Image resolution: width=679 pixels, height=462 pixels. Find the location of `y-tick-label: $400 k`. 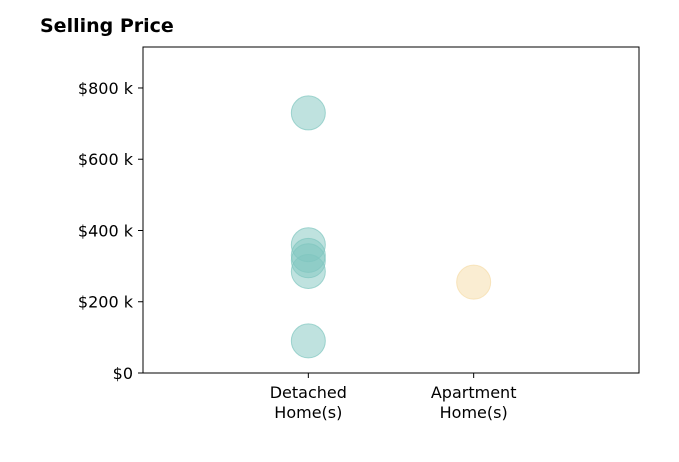

y-tick-label: $400 k is located at coordinates (106, 230).